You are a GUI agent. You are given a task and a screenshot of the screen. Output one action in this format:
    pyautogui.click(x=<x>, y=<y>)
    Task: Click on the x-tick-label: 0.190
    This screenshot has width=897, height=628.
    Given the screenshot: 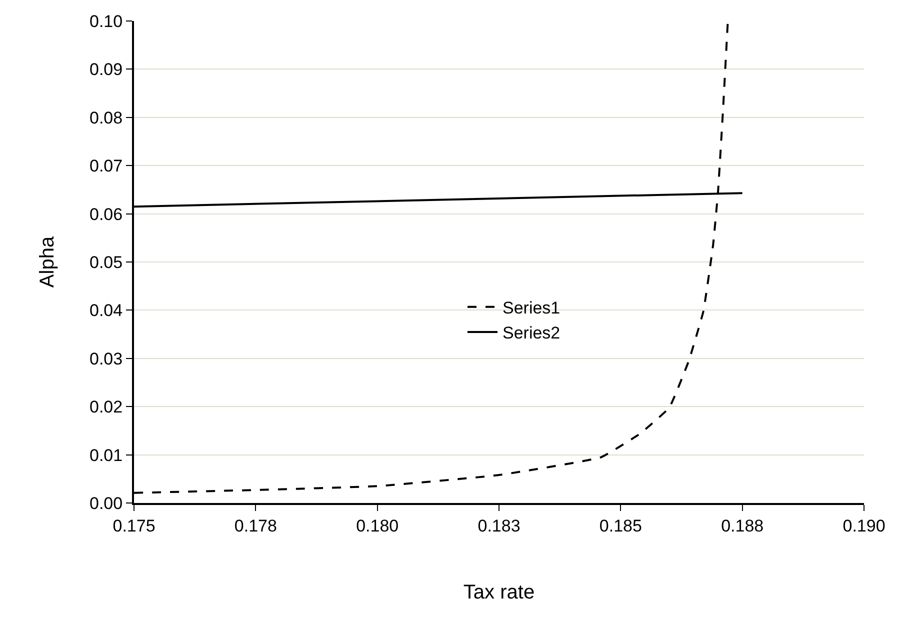 What is the action you would take?
    pyautogui.click(x=864, y=526)
    